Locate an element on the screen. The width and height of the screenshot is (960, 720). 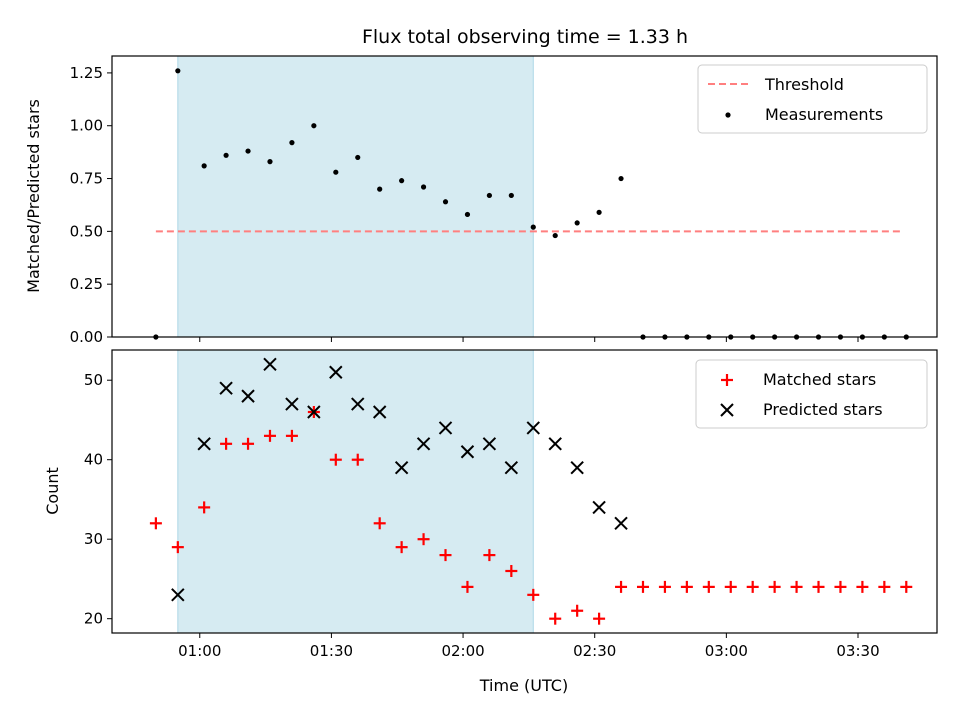
chart-title: Flux total observing time = 1.33 h is located at coordinates (525, 37).